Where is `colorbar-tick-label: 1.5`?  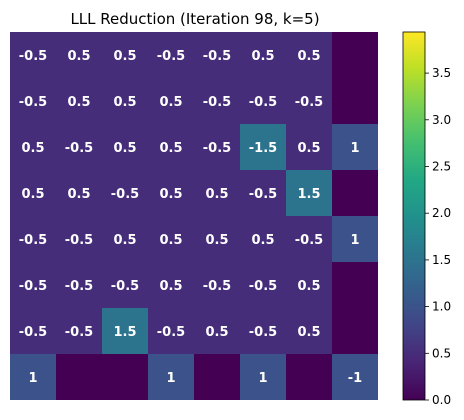
colorbar-tick-label: 1.5 is located at coordinates (441, 260).